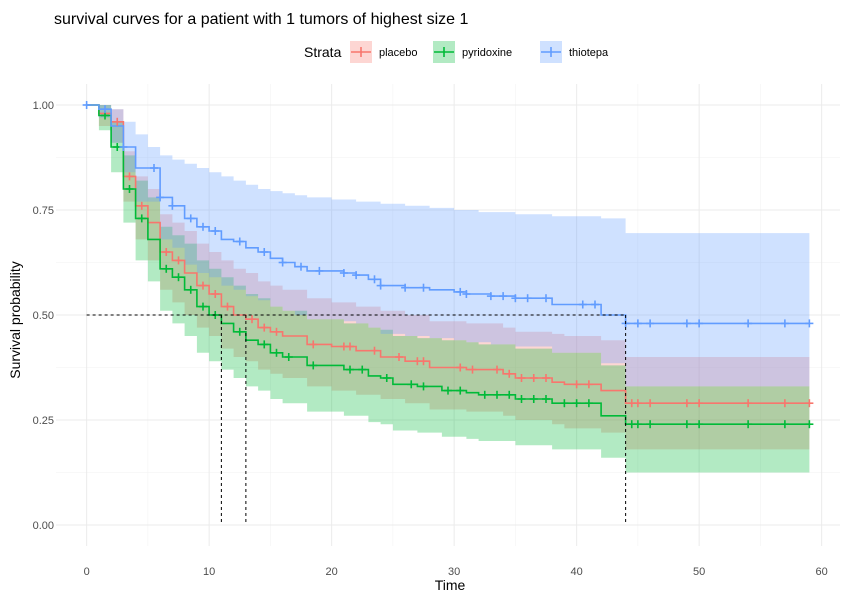  What do you see at coordinates (574, 52) in the screenshot?
I see `legend-entry-thiotepa: thiotepa` at bounding box center [574, 52].